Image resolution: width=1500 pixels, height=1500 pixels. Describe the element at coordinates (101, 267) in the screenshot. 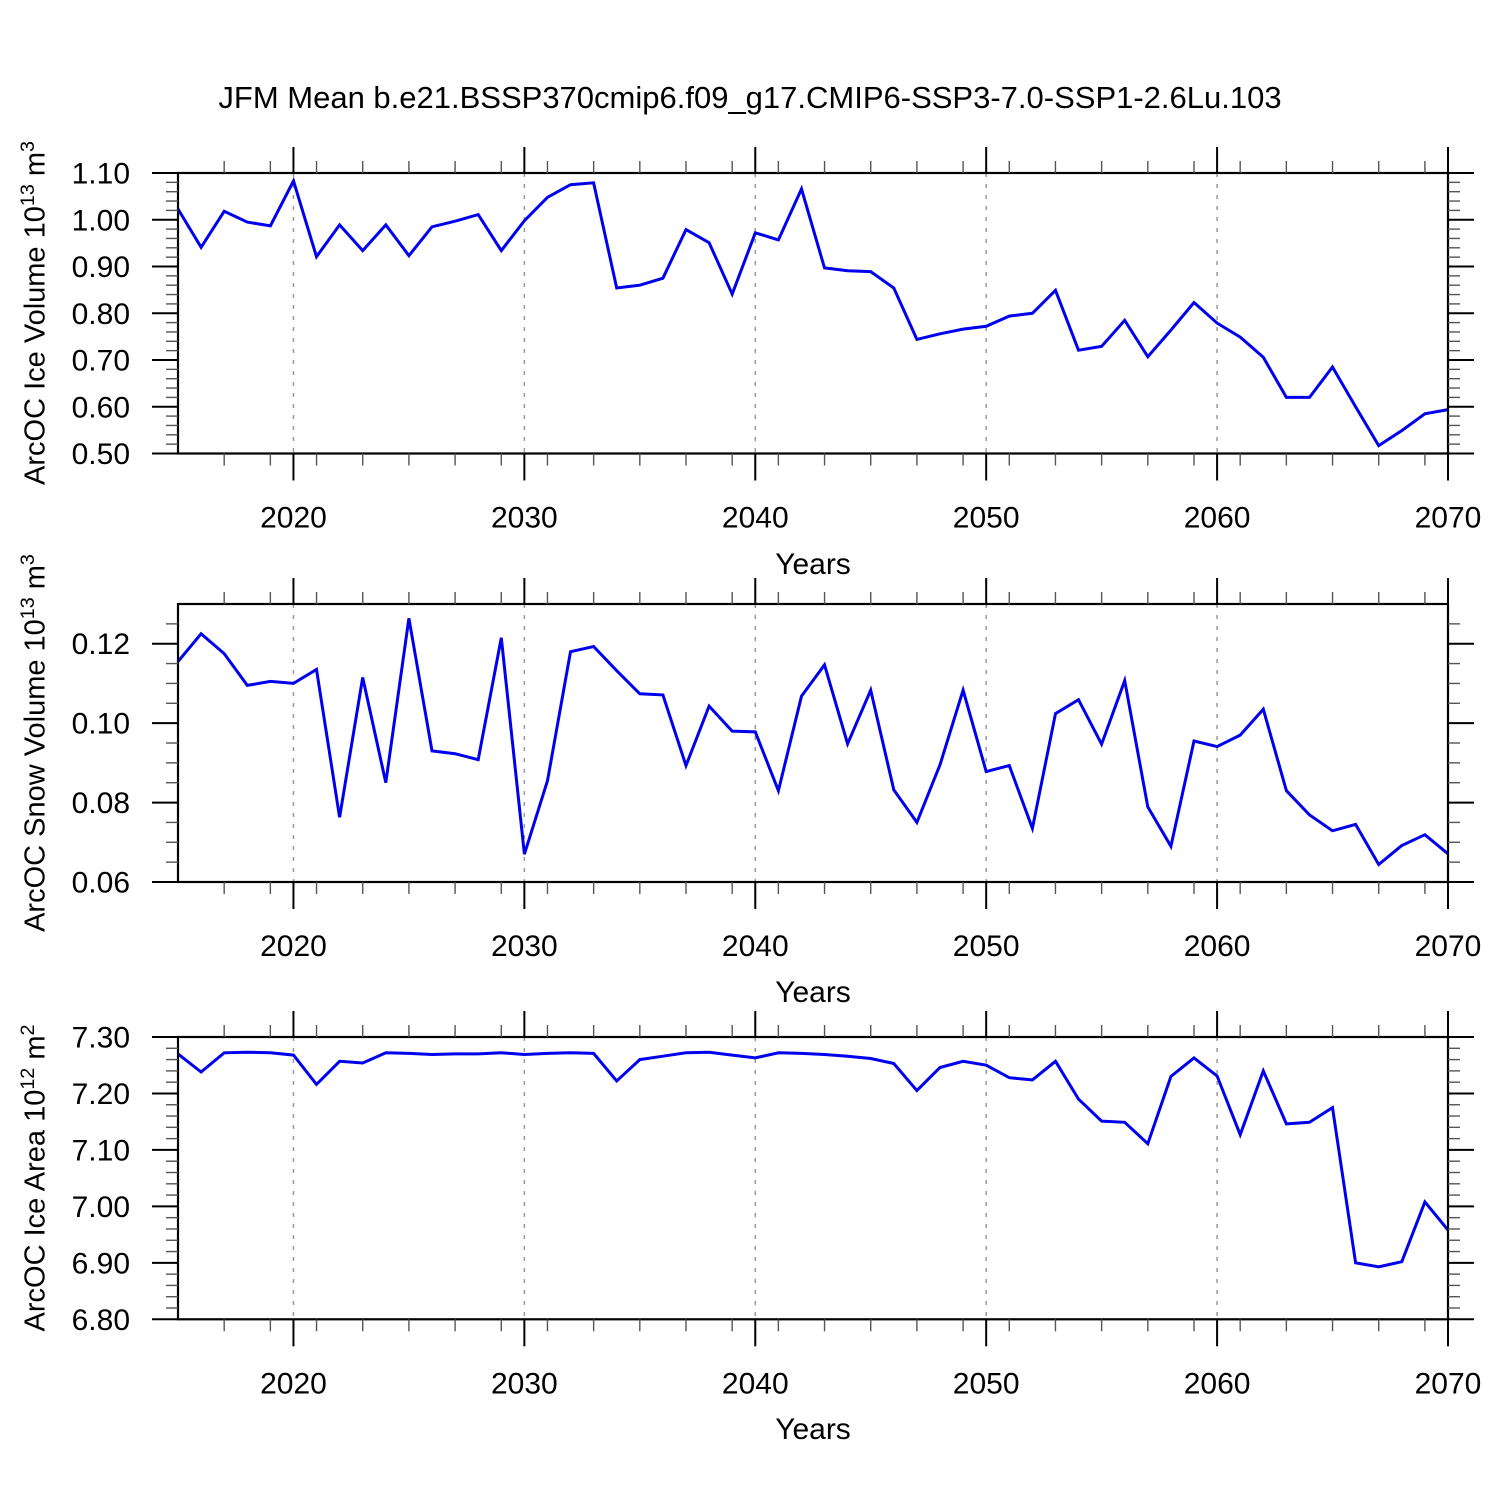

I see `y-tick-label: 0.90` at that location.